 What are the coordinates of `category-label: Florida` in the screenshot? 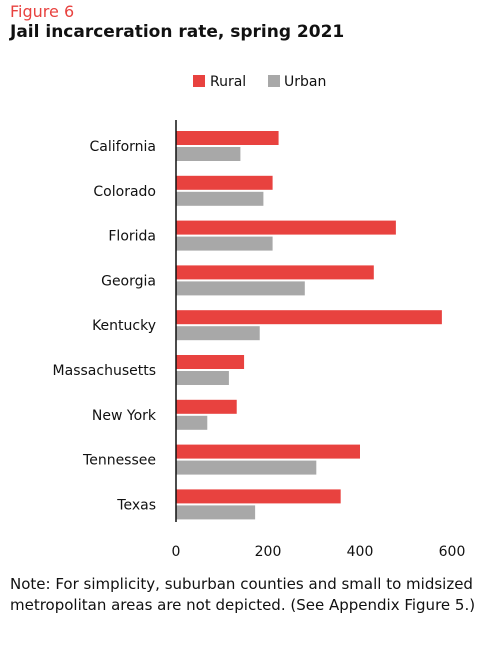 It's located at (132, 237).